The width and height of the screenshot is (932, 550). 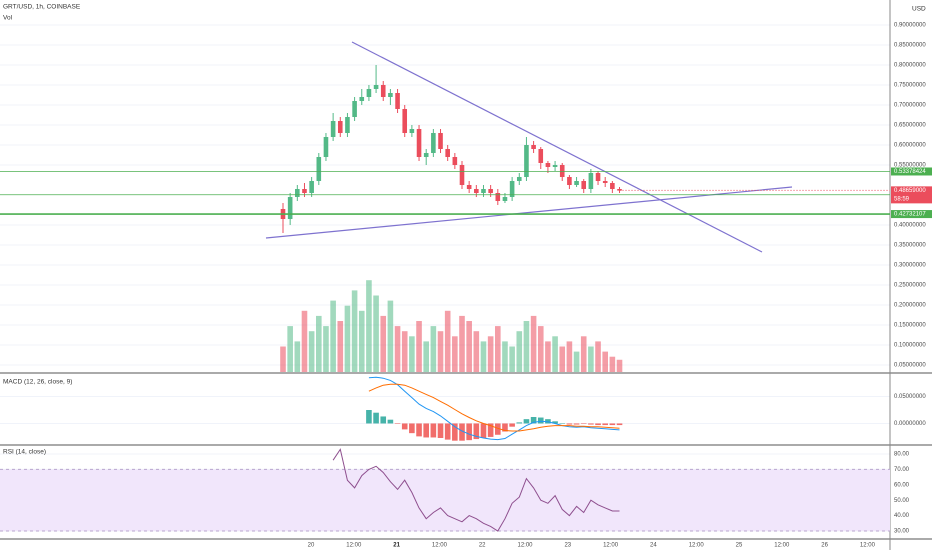 I want to click on y-tick-label: 0.70000000, so click(x=910, y=106).